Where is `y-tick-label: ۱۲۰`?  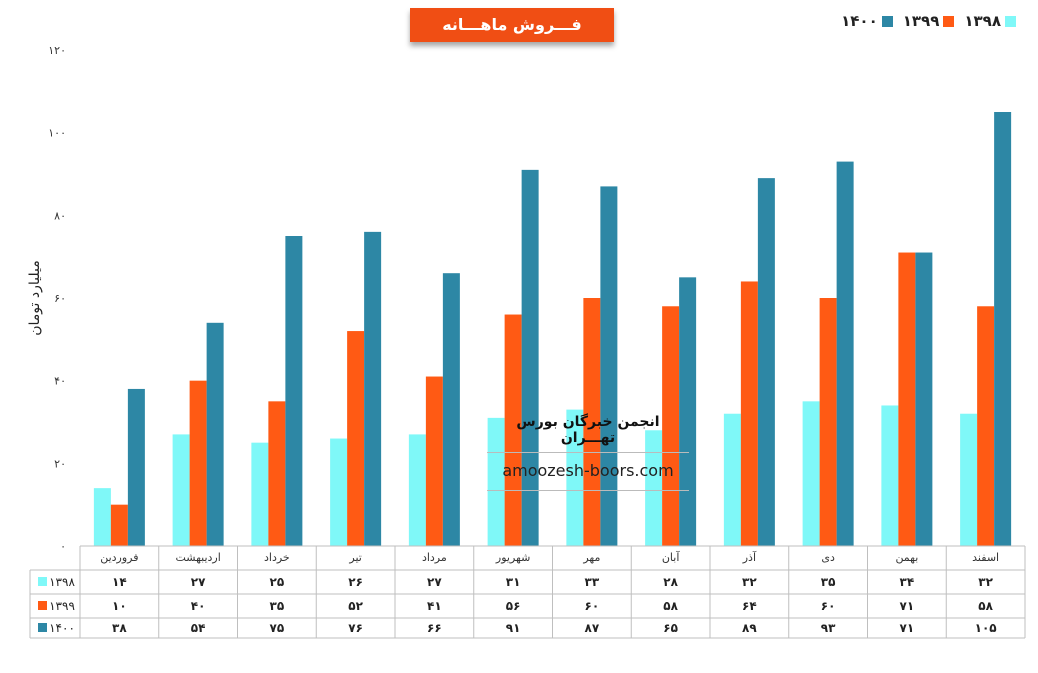
y-tick-label: ۱۲۰ is located at coordinates (57, 50).